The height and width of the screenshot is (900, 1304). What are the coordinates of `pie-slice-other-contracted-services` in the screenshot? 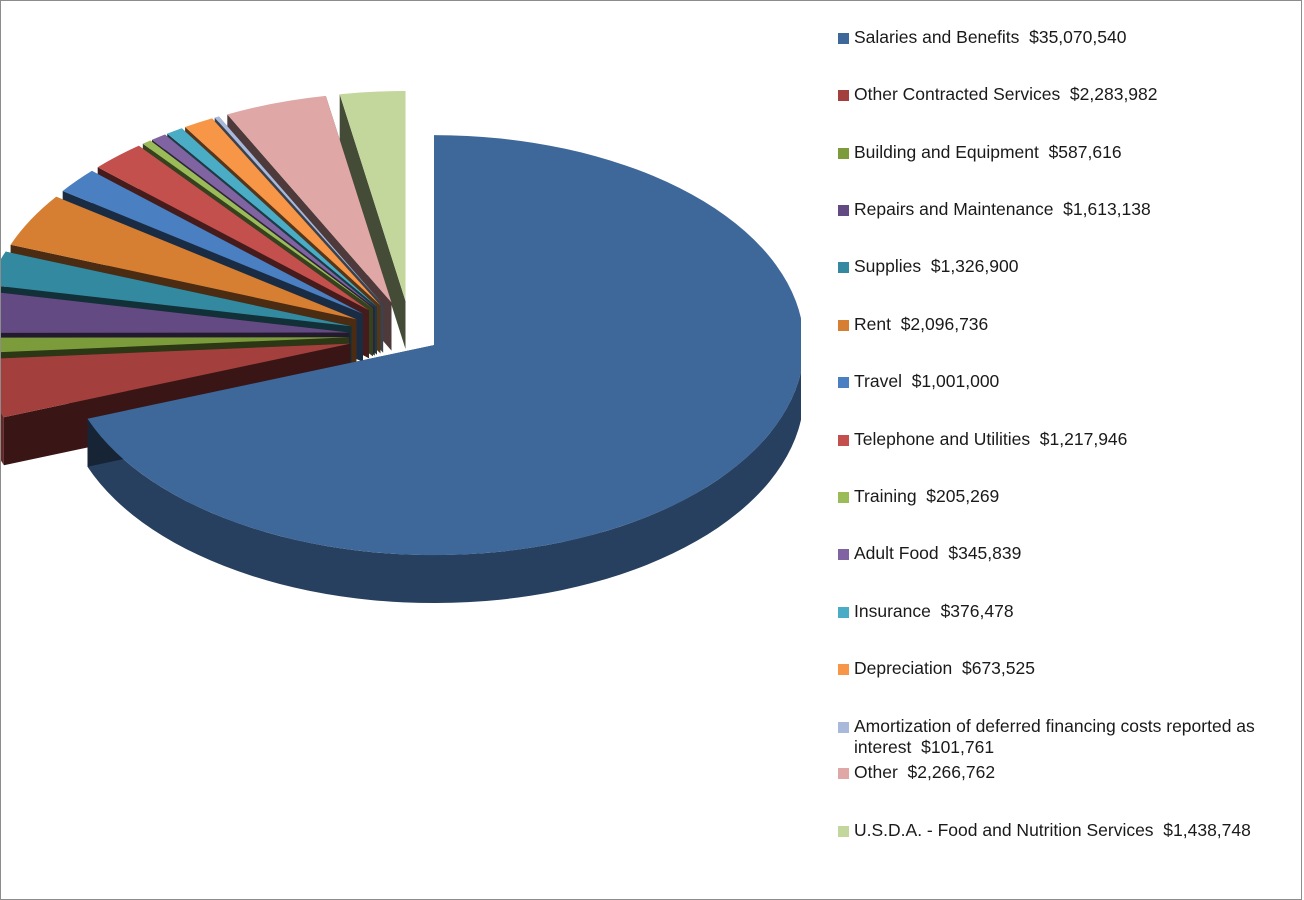 It's located at (176, 380).